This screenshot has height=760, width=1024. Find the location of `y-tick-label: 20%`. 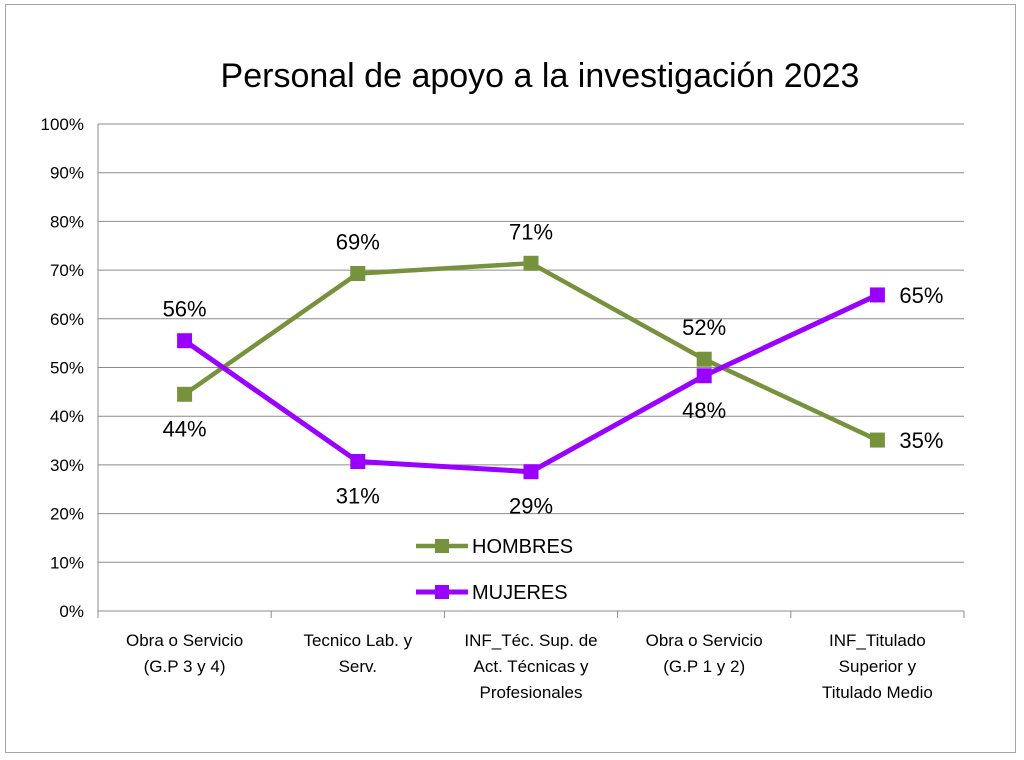

y-tick-label: 20% is located at coordinates (67, 514).